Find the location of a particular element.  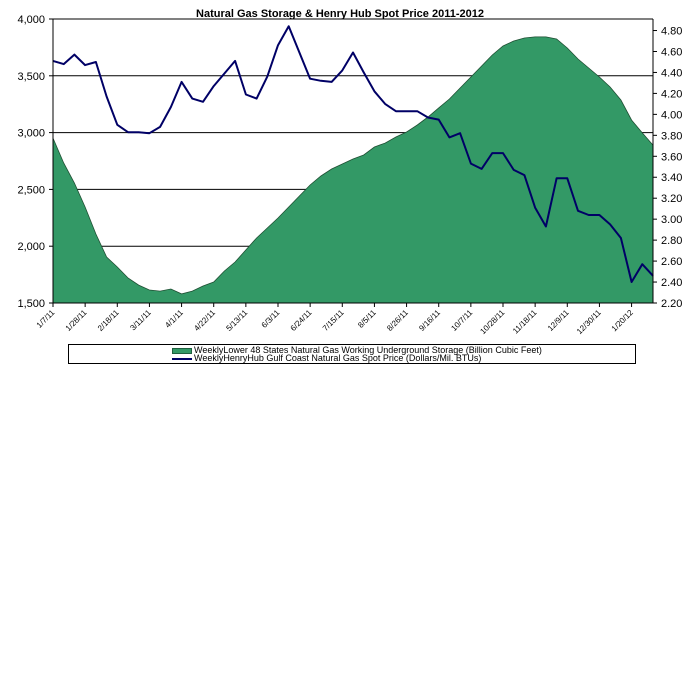

x-tick-label: 5/13/11 is located at coordinates (236, 320).